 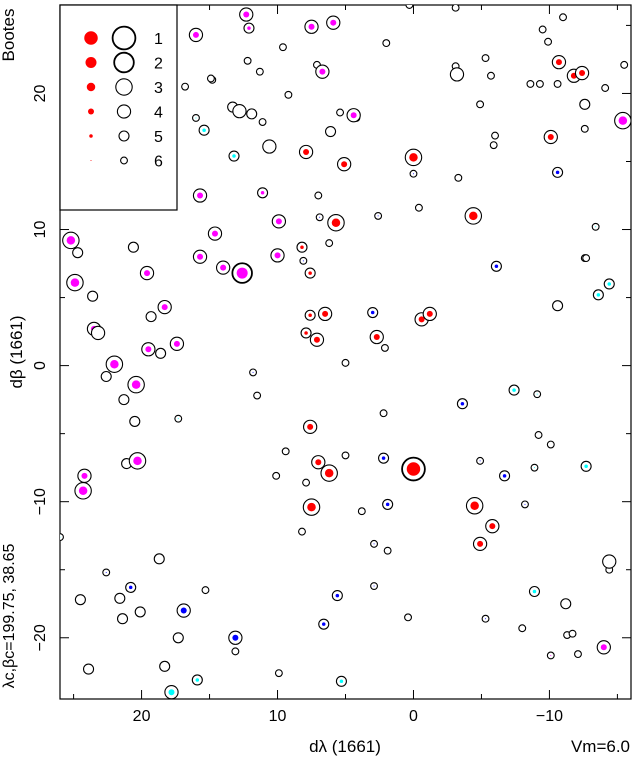 What do you see at coordinates (91, 62) in the screenshot?
I see `legend-filled-marker` at bounding box center [91, 62].